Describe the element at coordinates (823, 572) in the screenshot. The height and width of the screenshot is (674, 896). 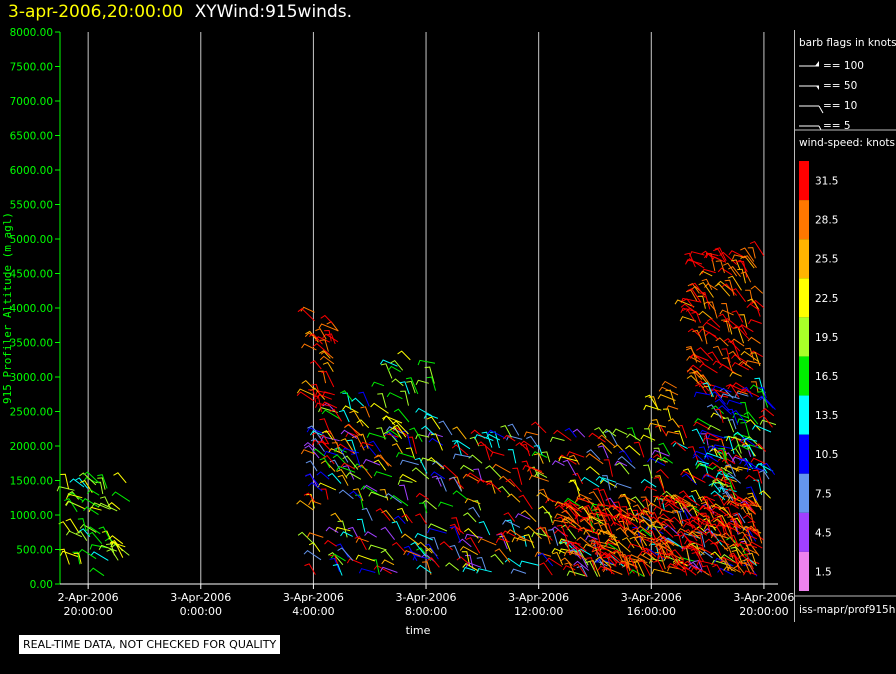
I see `speed-legend-label: 1.5` at that location.